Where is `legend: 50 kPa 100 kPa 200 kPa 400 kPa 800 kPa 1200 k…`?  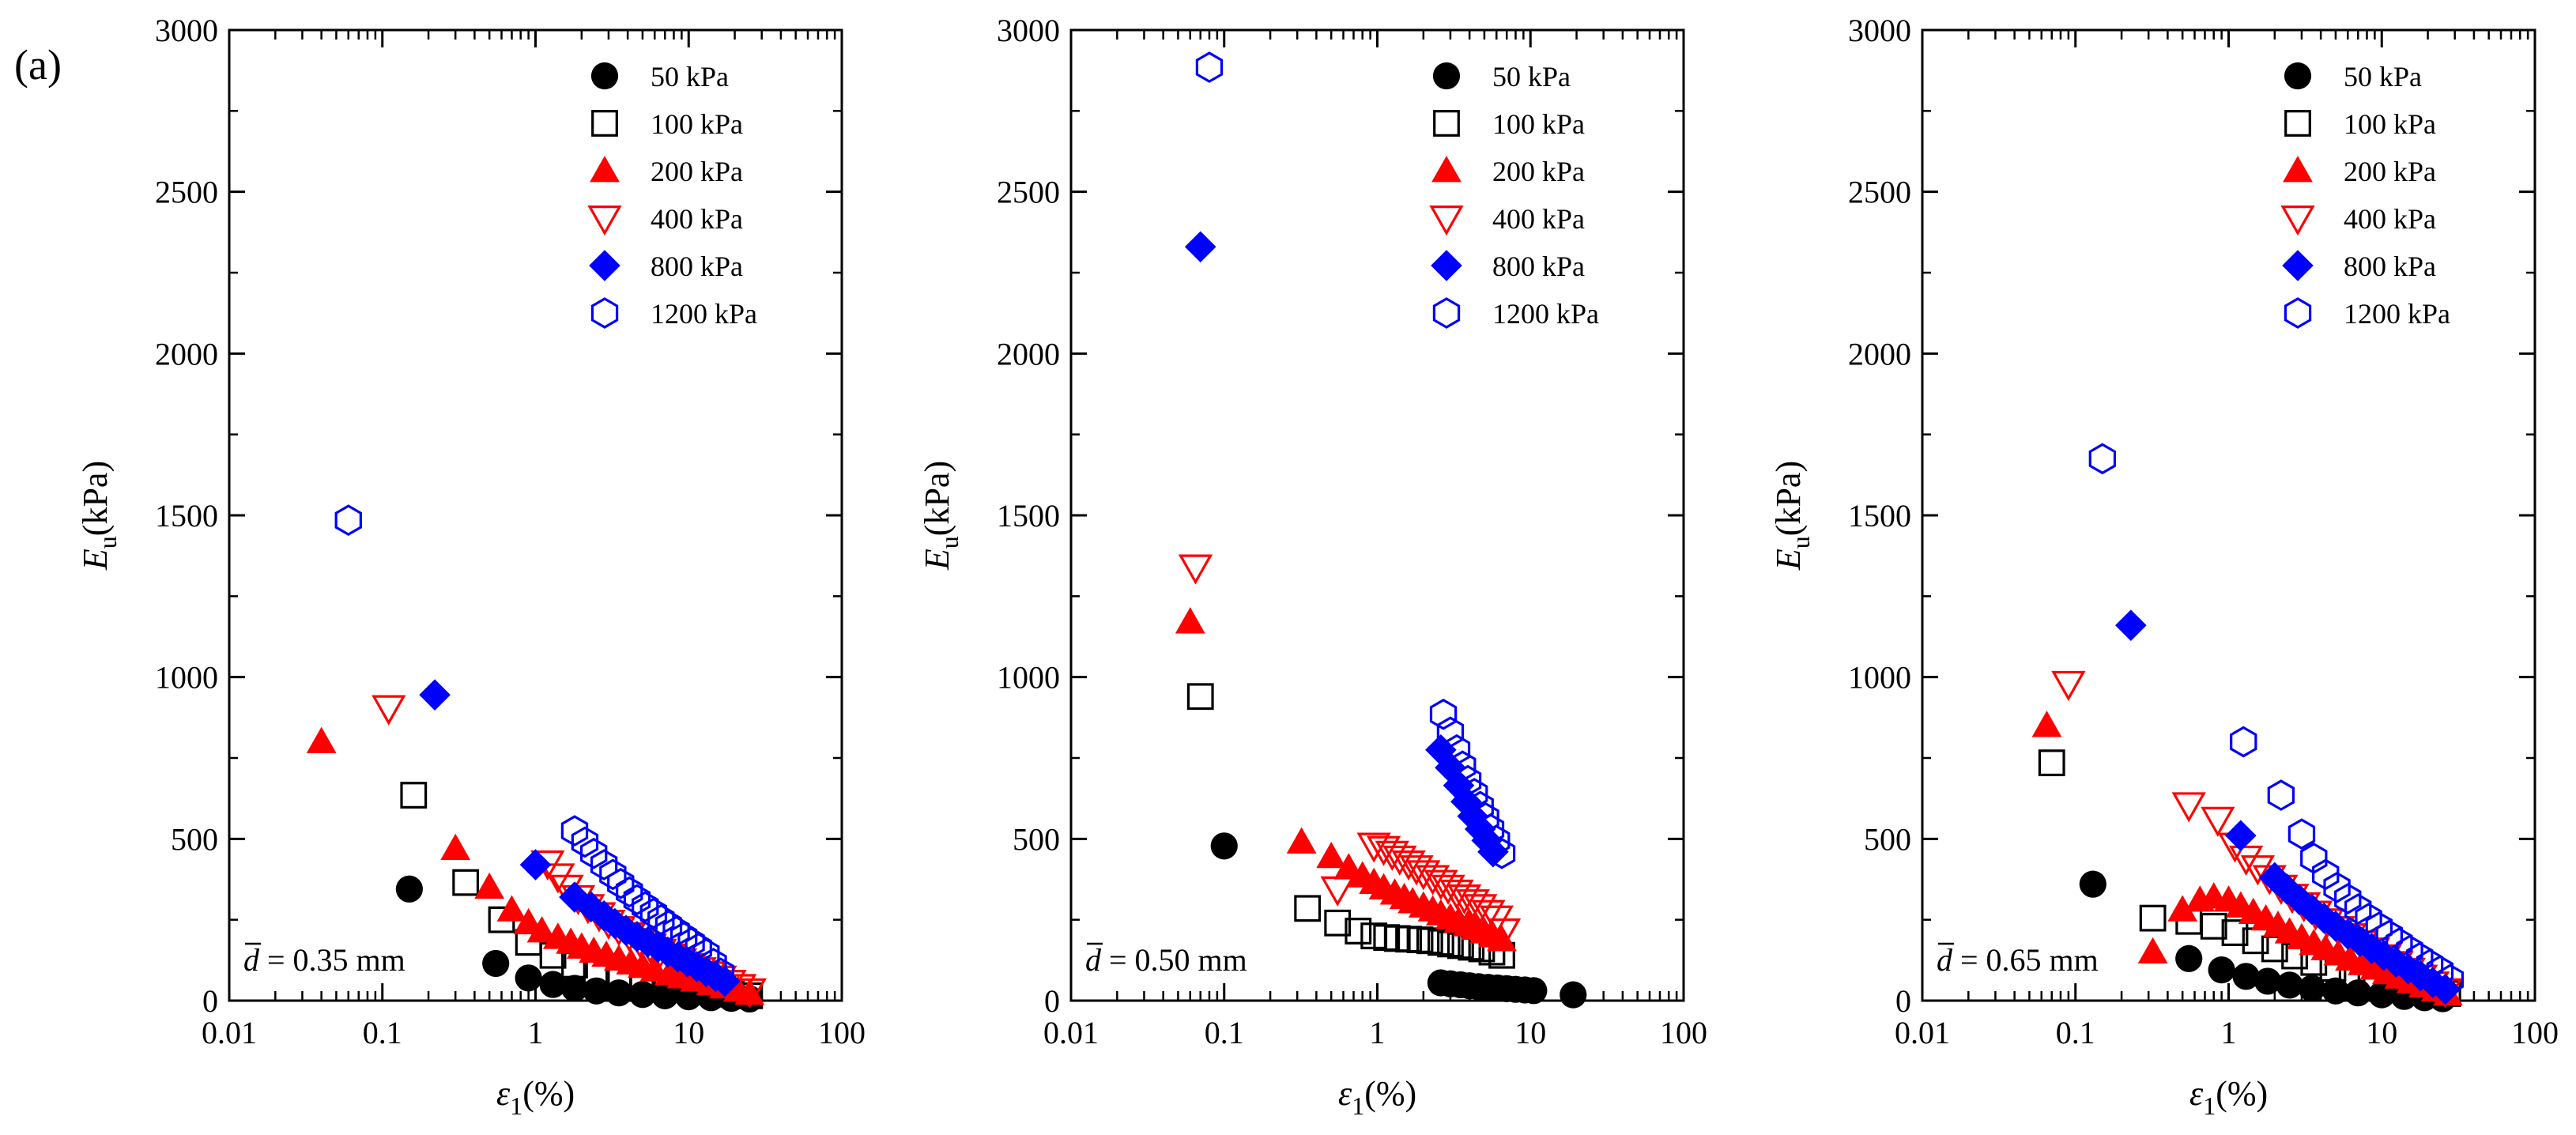 legend: 50 kPa 100 kPa 200 kPa 400 kPa 800 kPa 1200 k… is located at coordinates (1514, 195).